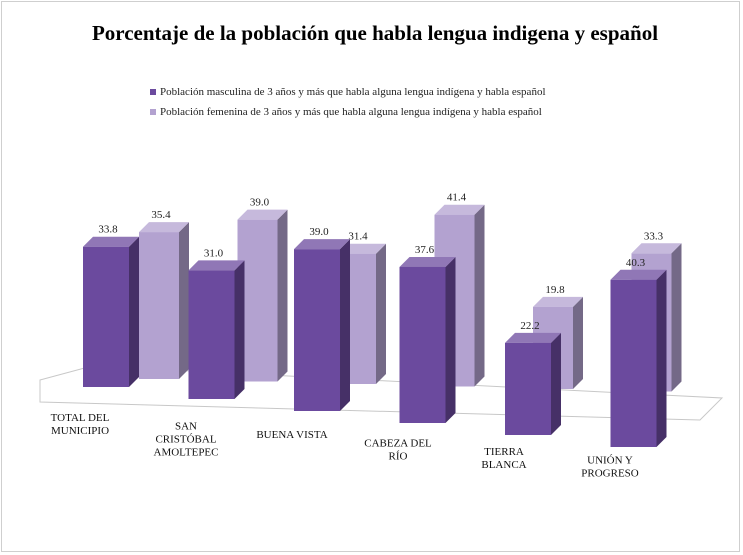 Image resolution: width=743 pixels, height=555 pixels. Describe the element at coordinates (661, 358) in the screenshot. I see `bar-male-5-side` at that location.